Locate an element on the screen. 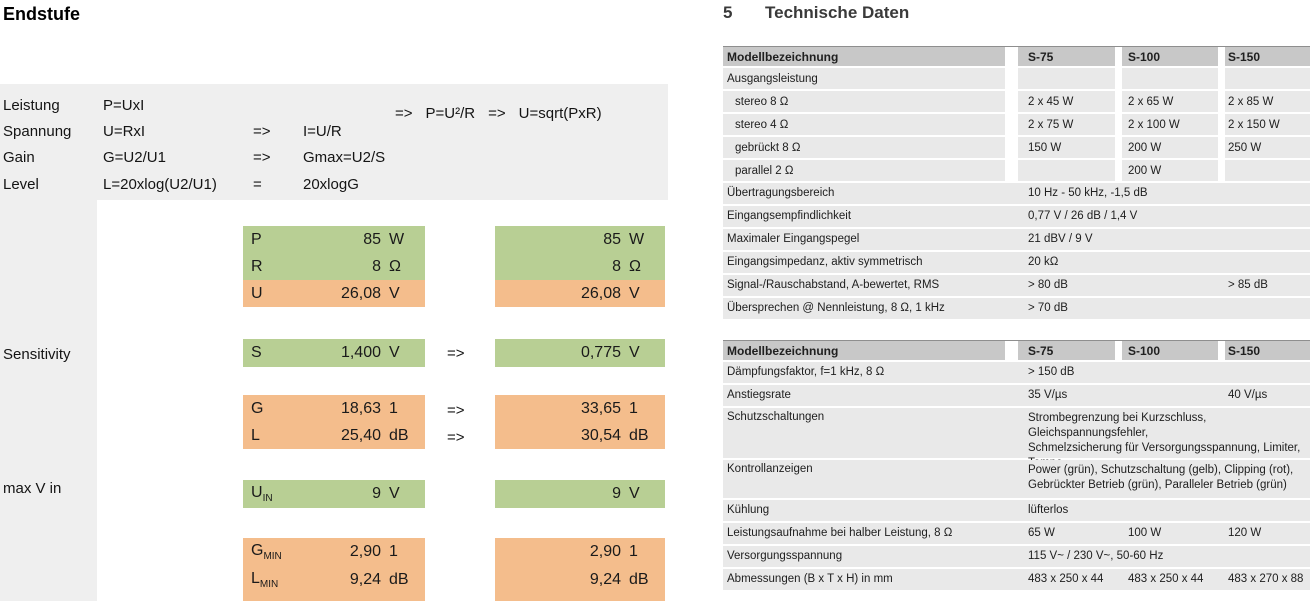  cell-row: GMIN 2,90 1 is located at coordinates (334, 552).